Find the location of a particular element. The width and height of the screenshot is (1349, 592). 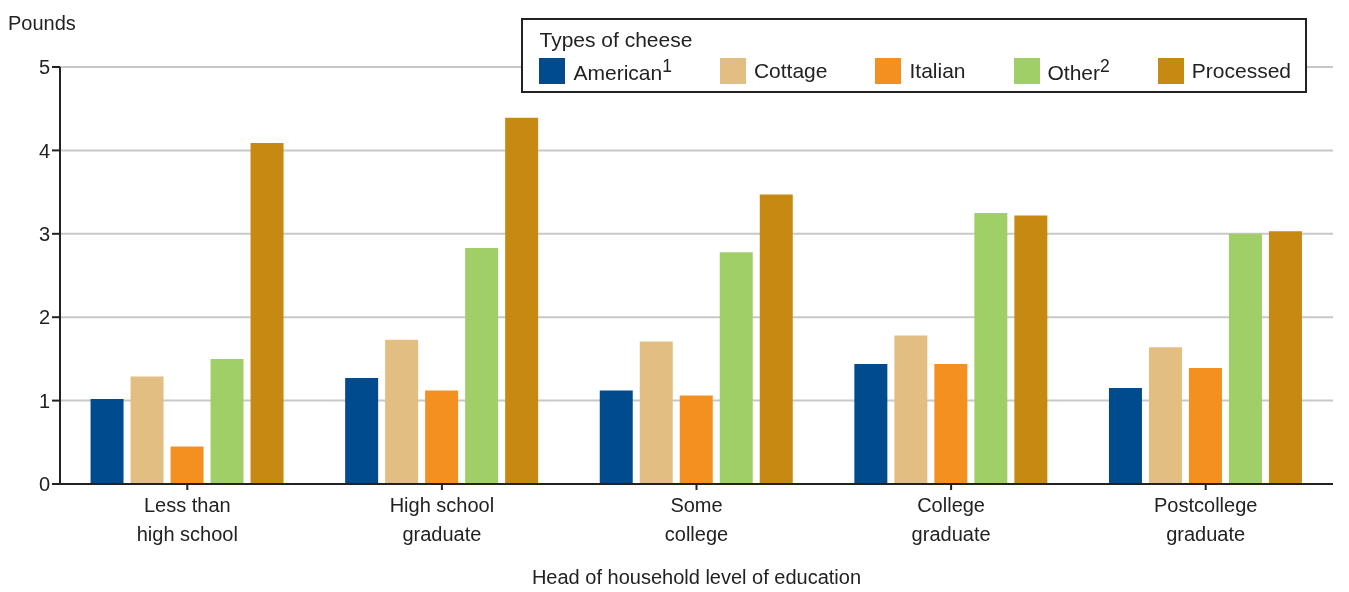

x-tick-label: College graduate is located at coordinates (951, 519).